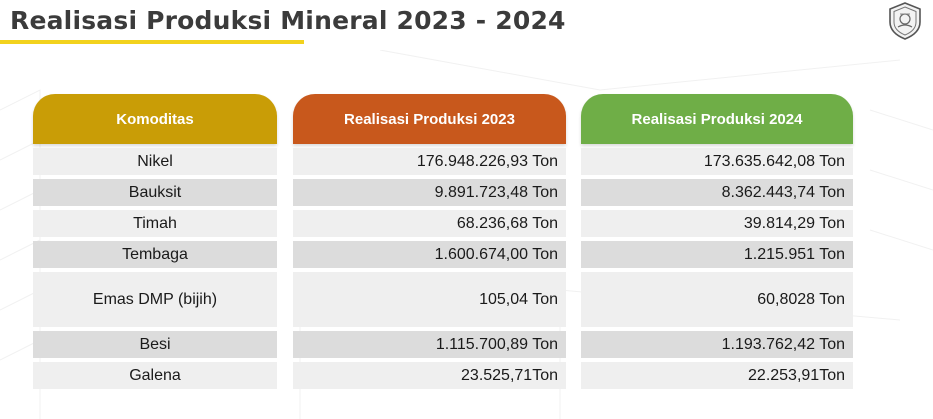 The height and width of the screenshot is (419, 933). I want to click on table-cell-2024: 173.635.642,08 Ton, so click(717, 161).